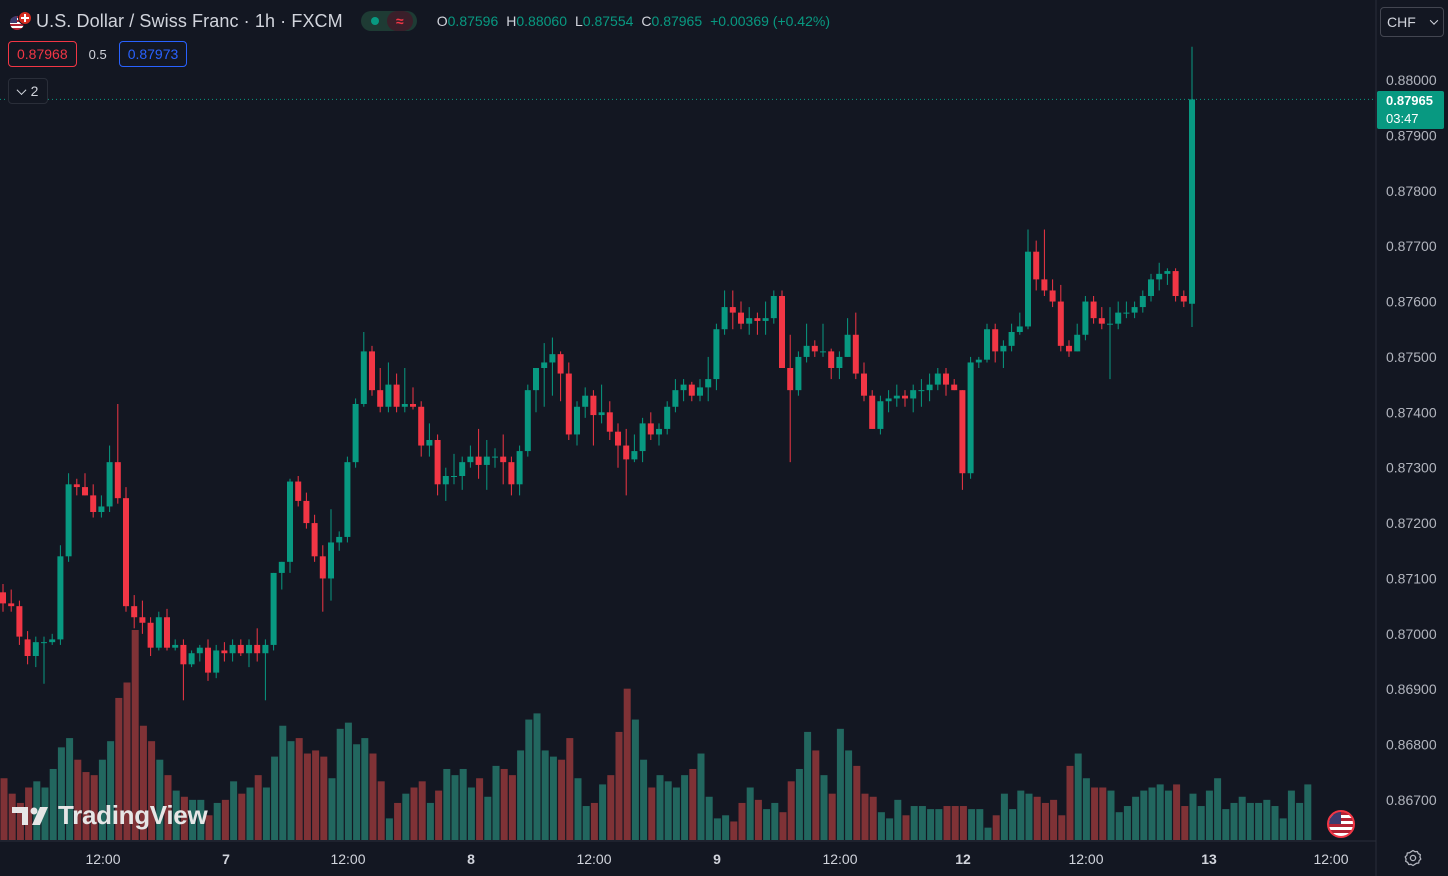 The image size is (1448, 876). What do you see at coordinates (608, 21) in the screenshot?
I see `ohlc-low-value: 0.87554` at bounding box center [608, 21].